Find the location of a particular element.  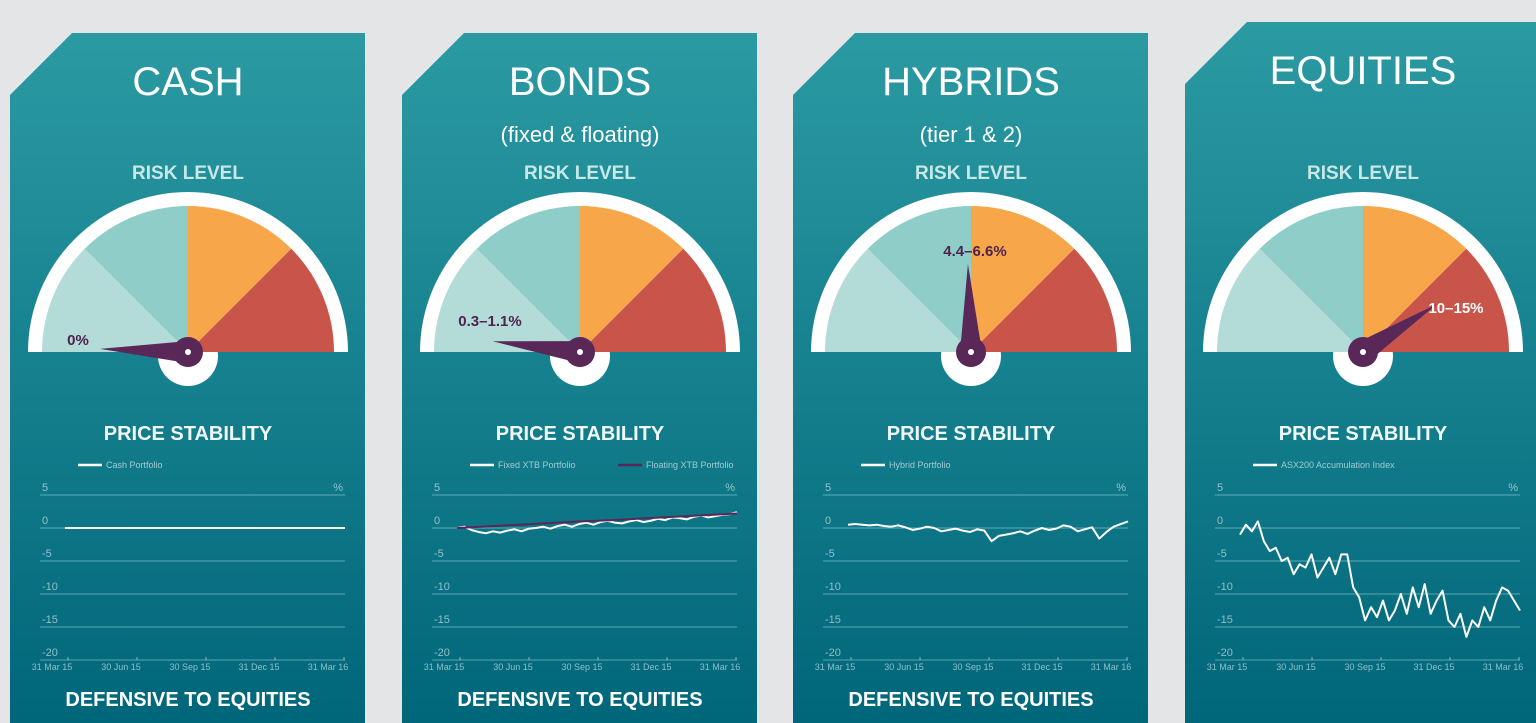

panel-title: HYBRIDS is located at coordinates (971, 82).